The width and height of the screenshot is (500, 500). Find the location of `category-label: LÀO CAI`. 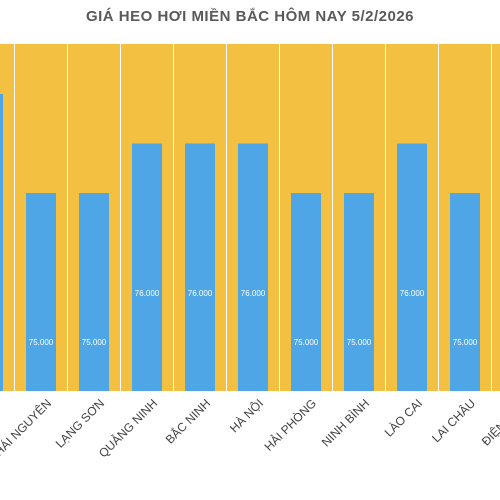

category-label: LÀO CAI is located at coordinates (403, 418).